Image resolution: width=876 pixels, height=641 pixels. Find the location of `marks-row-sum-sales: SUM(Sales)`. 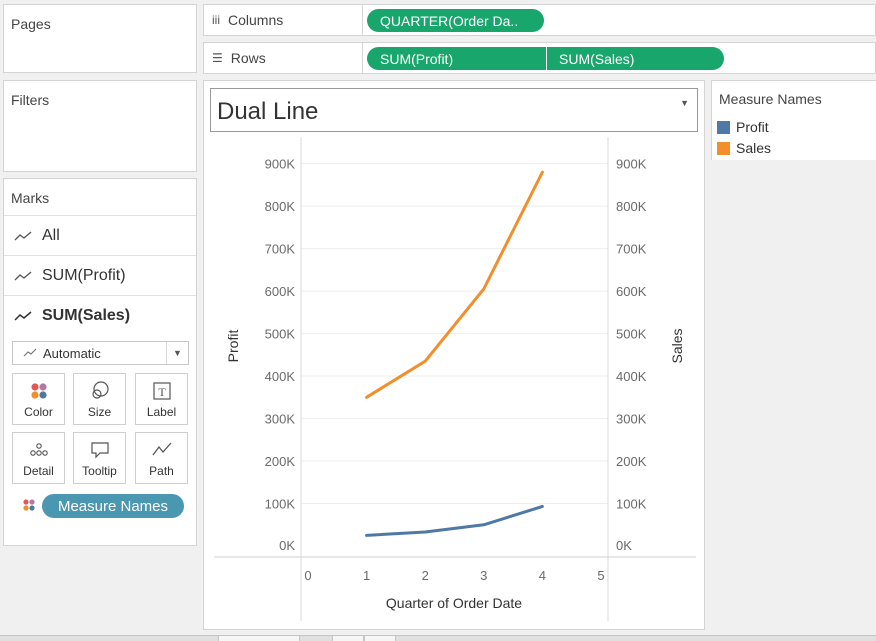

marks-row-sum-sales: SUM(Sales) is located at coordinates (100, 315).